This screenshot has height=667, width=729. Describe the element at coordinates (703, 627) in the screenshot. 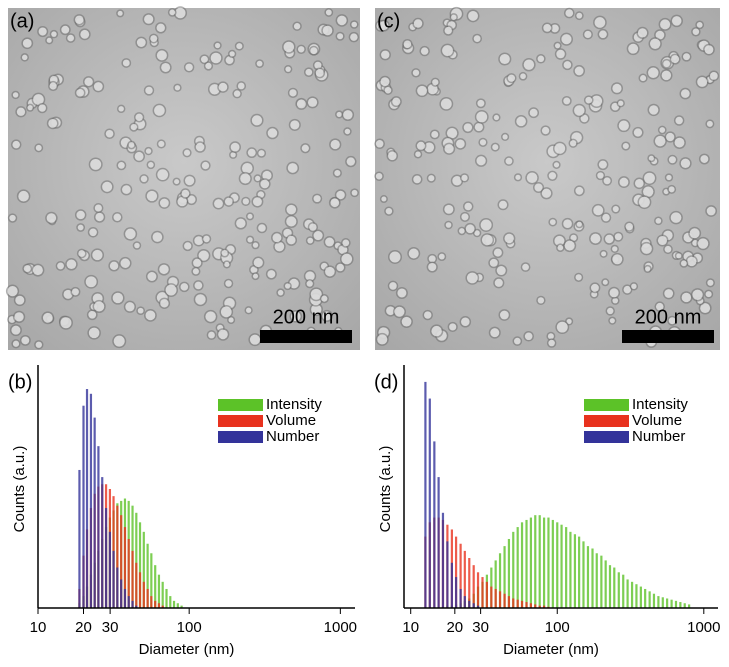

I see `x-tick-label: 1000` at that location.